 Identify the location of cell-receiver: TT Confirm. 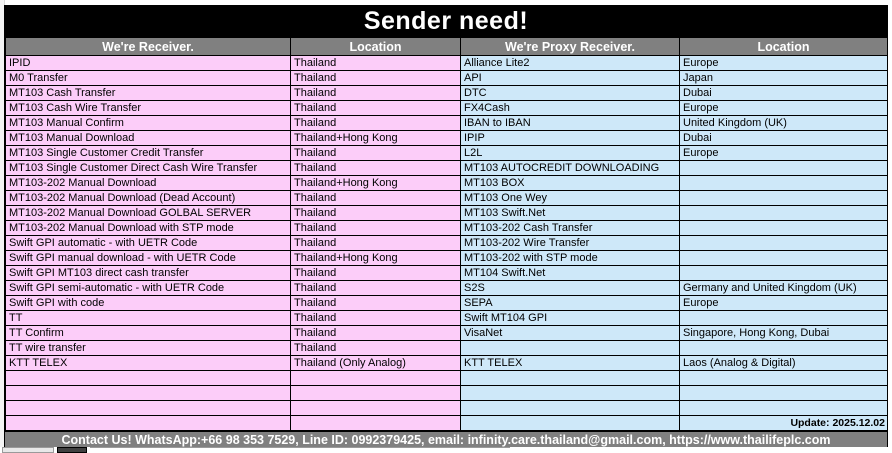
(148, 333).